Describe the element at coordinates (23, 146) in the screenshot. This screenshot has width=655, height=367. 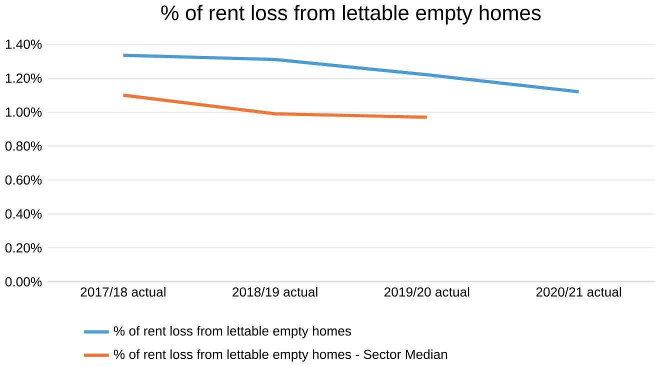
I see `y-tick-label: 0.80%` at that location.